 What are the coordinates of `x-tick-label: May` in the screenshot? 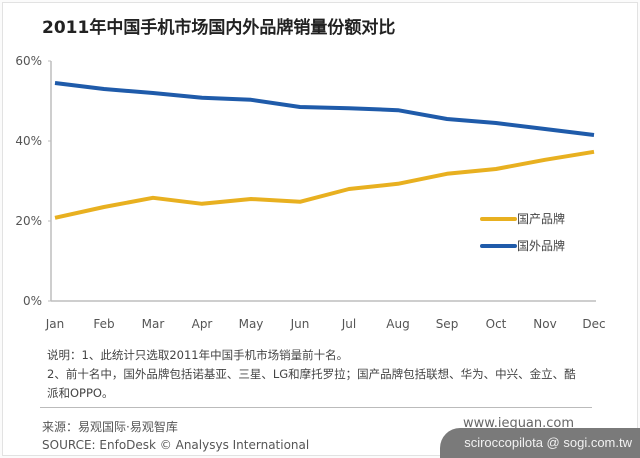 It's located at (251, 324).